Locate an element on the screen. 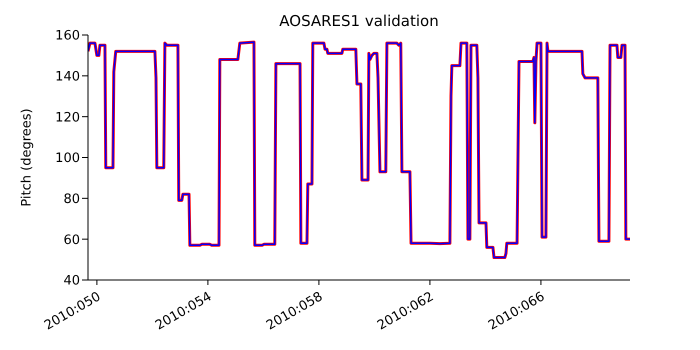 This screenshot has width=700, height=350. y-axis-title: Pitch (degrees) is located at coordinates (27, 157).